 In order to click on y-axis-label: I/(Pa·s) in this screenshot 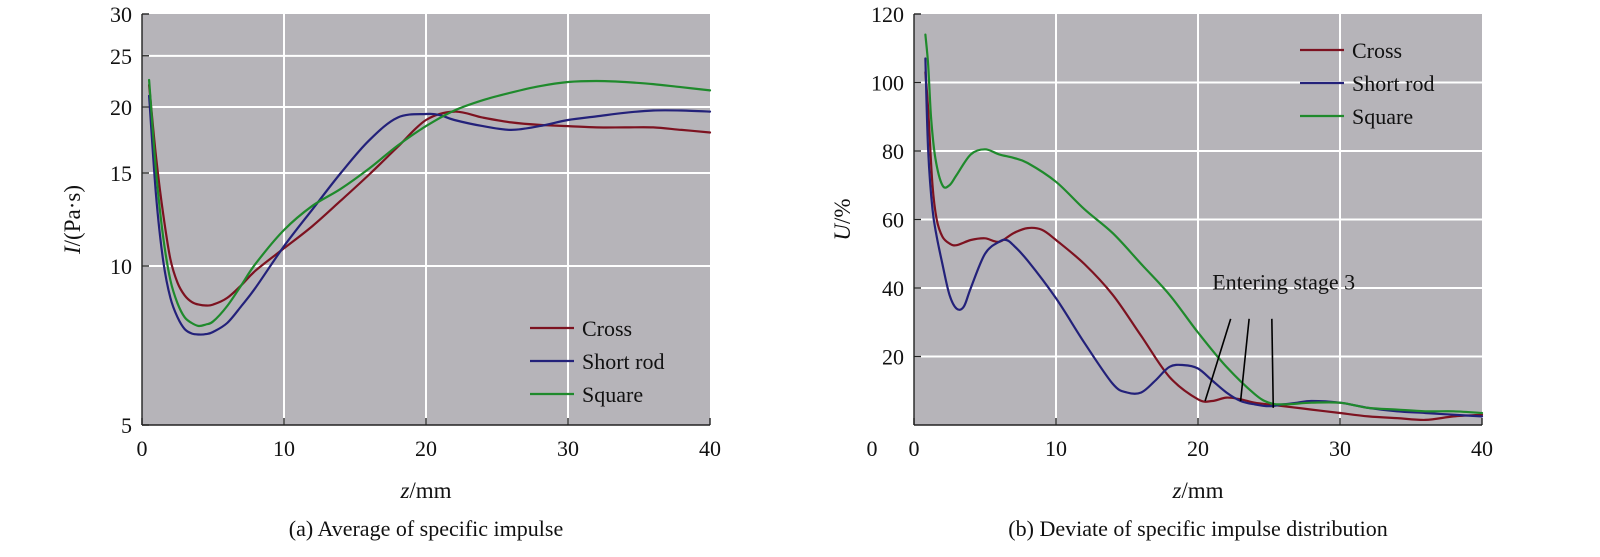, I will do `click(72, 220)`.